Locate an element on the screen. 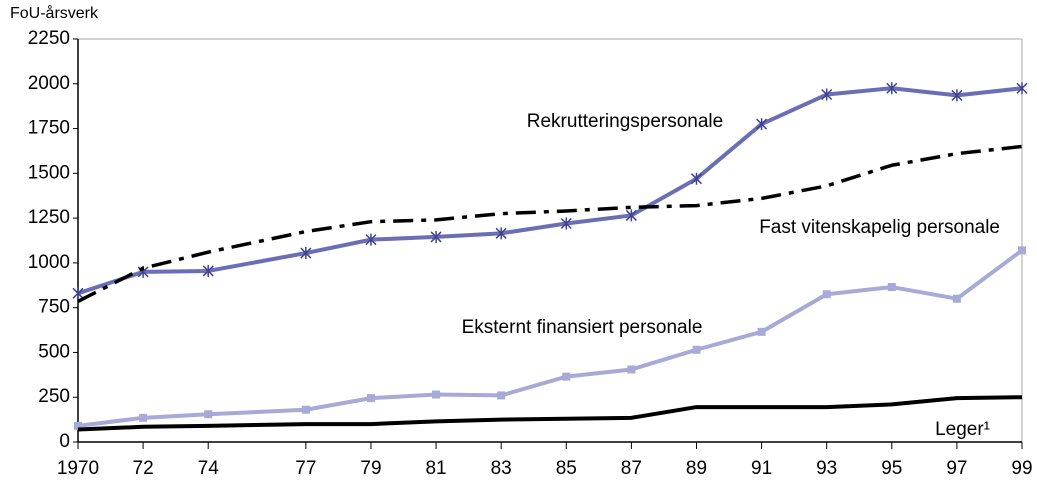 The image size is (1037, 487). x-tick-label: 97 is located at coordinates (956, 468).